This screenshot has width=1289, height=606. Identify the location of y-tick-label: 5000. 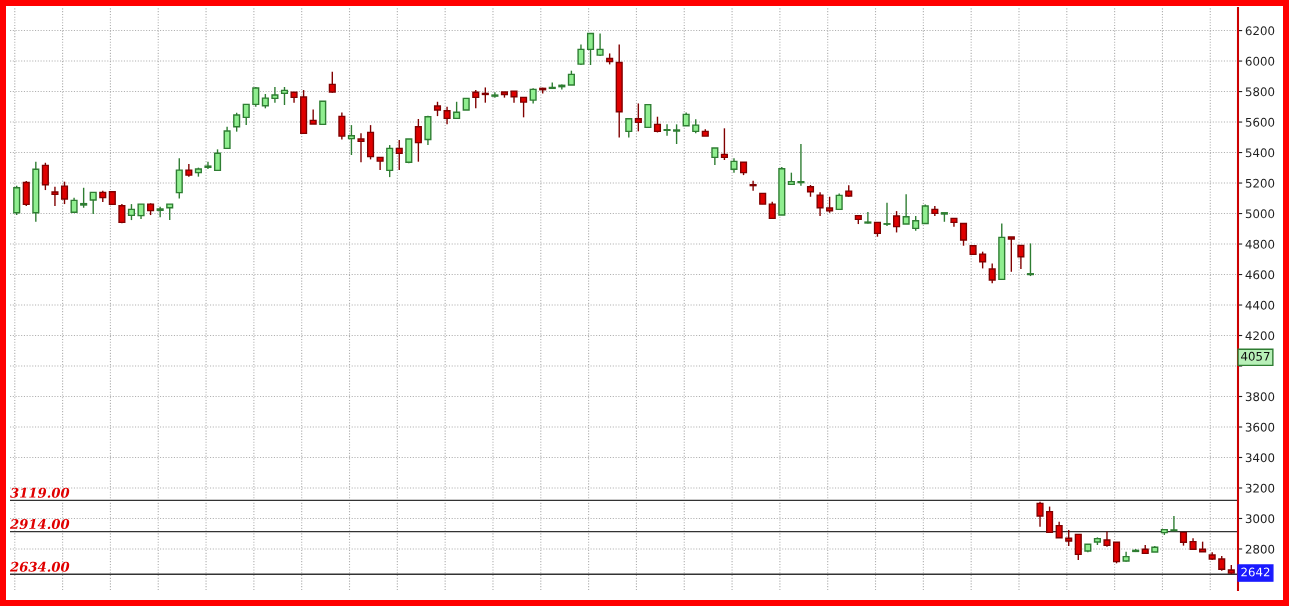
(1260, 214).